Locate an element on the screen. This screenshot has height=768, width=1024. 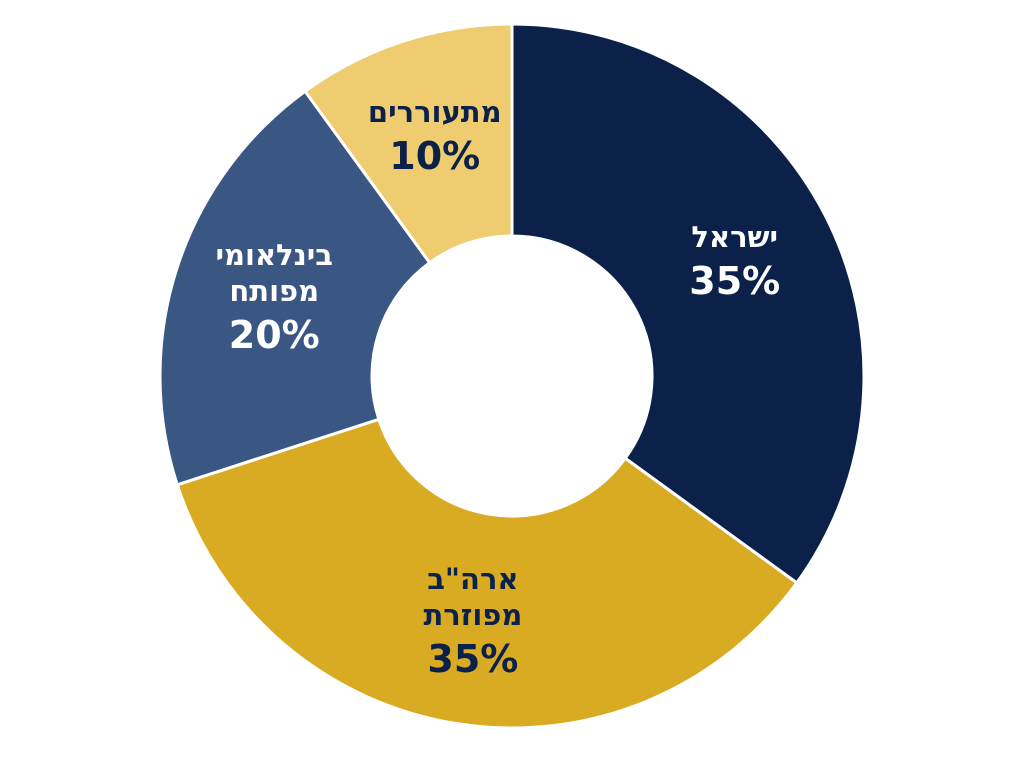
slice-label: בינלאומי מפותח 20% is located at coordinates (274, 299).